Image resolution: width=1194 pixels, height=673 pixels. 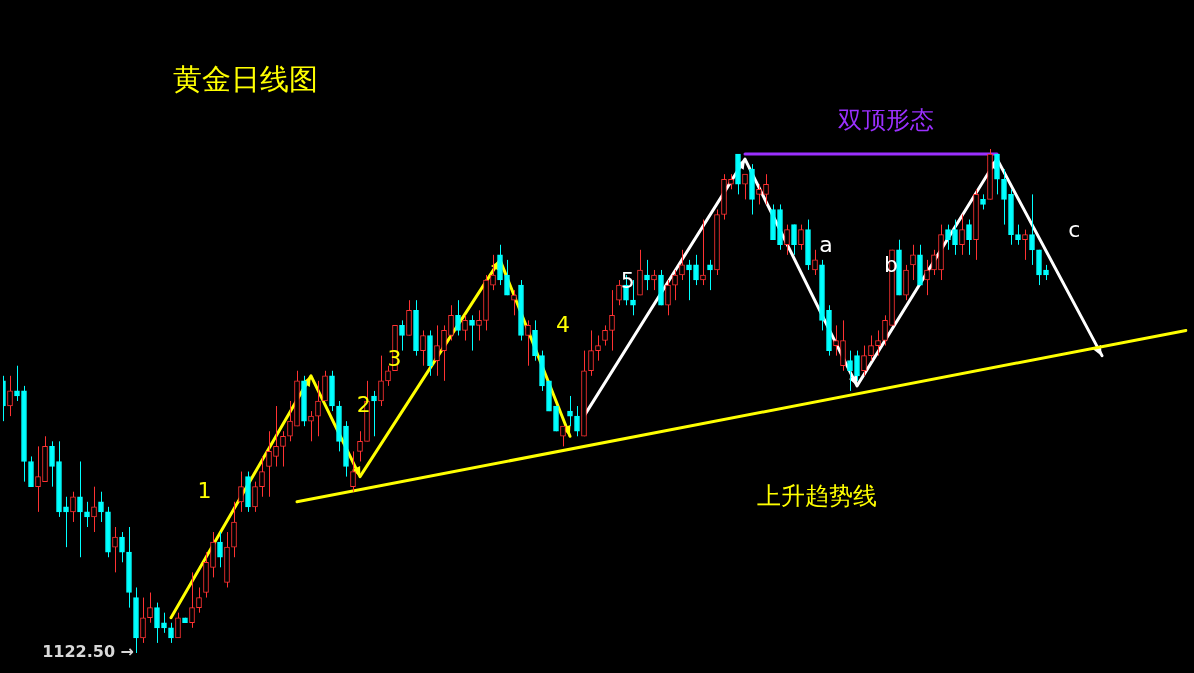 I want to click on annotation: 1122.50 →, so click(x=88, y=652).